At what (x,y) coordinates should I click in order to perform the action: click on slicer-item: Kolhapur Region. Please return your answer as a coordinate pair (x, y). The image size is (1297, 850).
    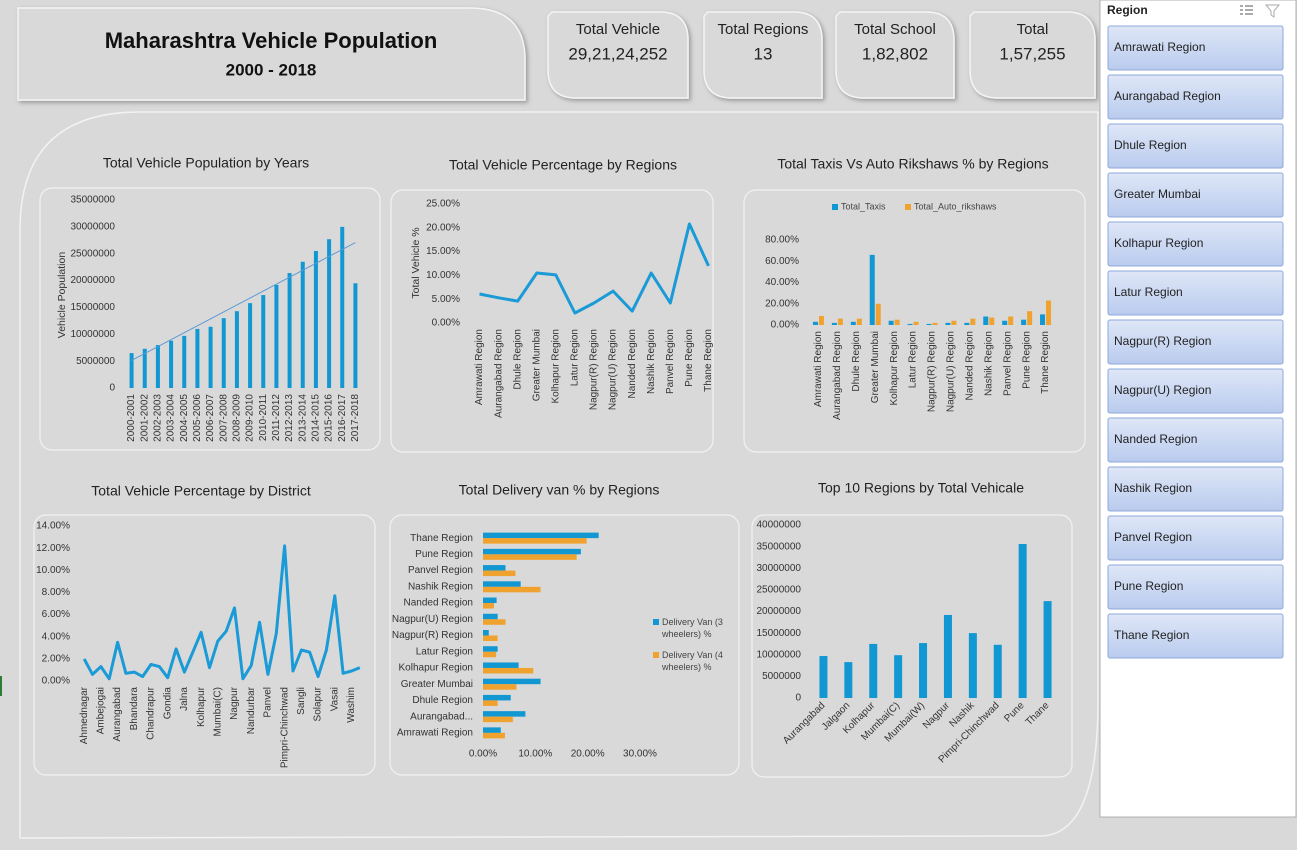
    Looking at the image, I should click on (1195, 244).